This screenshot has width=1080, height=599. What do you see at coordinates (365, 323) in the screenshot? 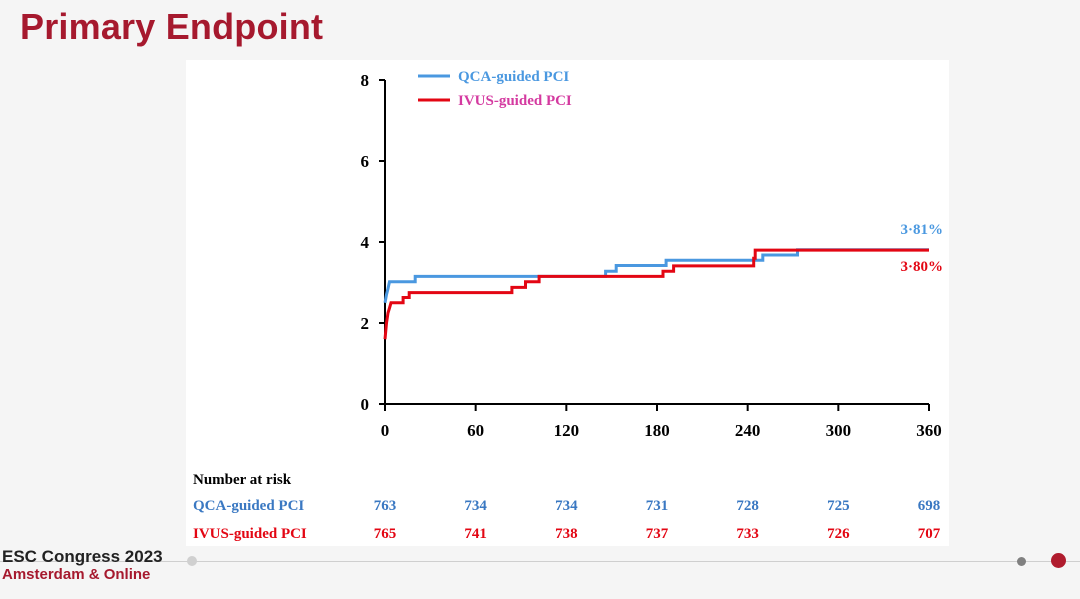
I see `y-tick-label: 2` at bounding box center [365, 323].